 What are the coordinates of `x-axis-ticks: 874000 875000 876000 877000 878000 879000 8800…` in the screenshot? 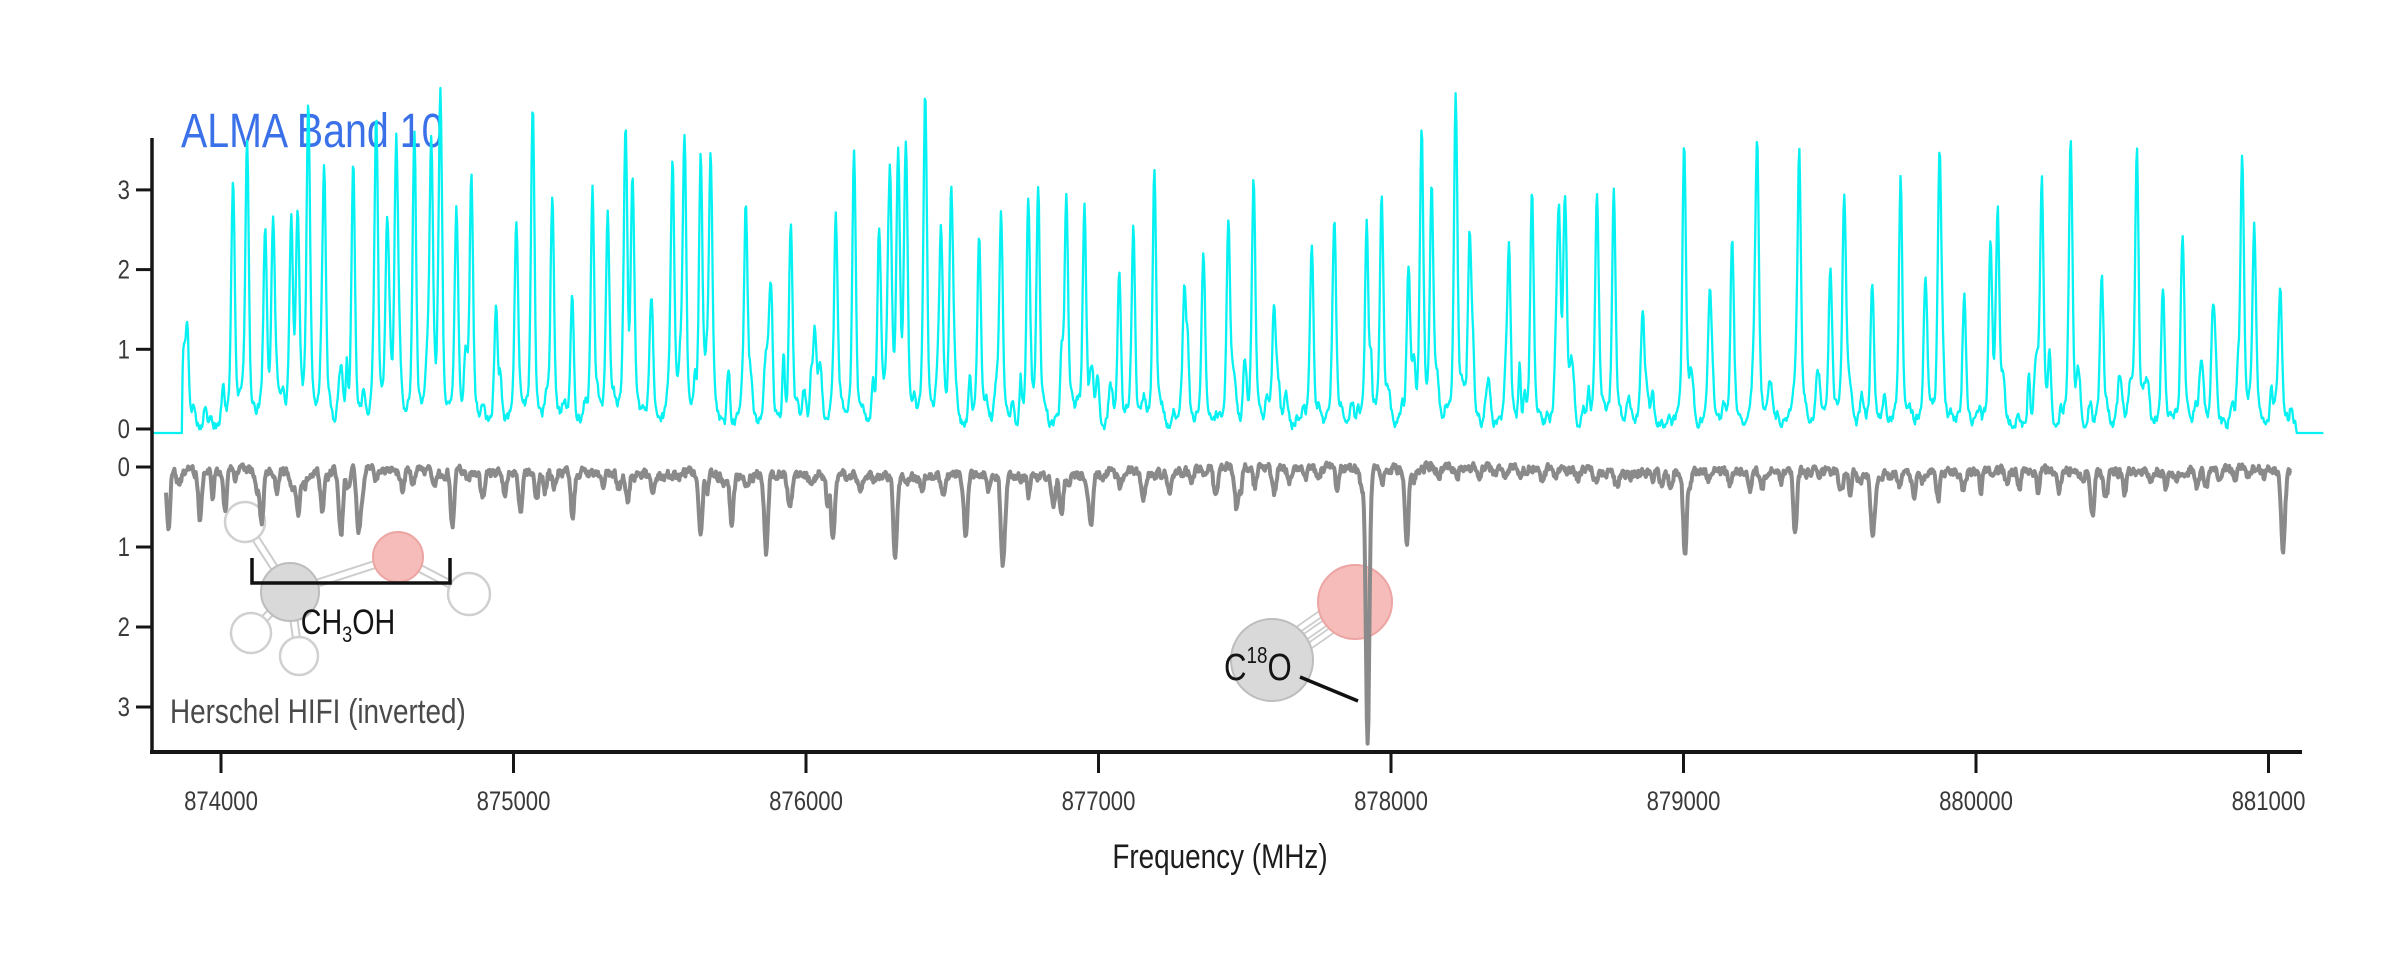 It's located at (1244, 784).